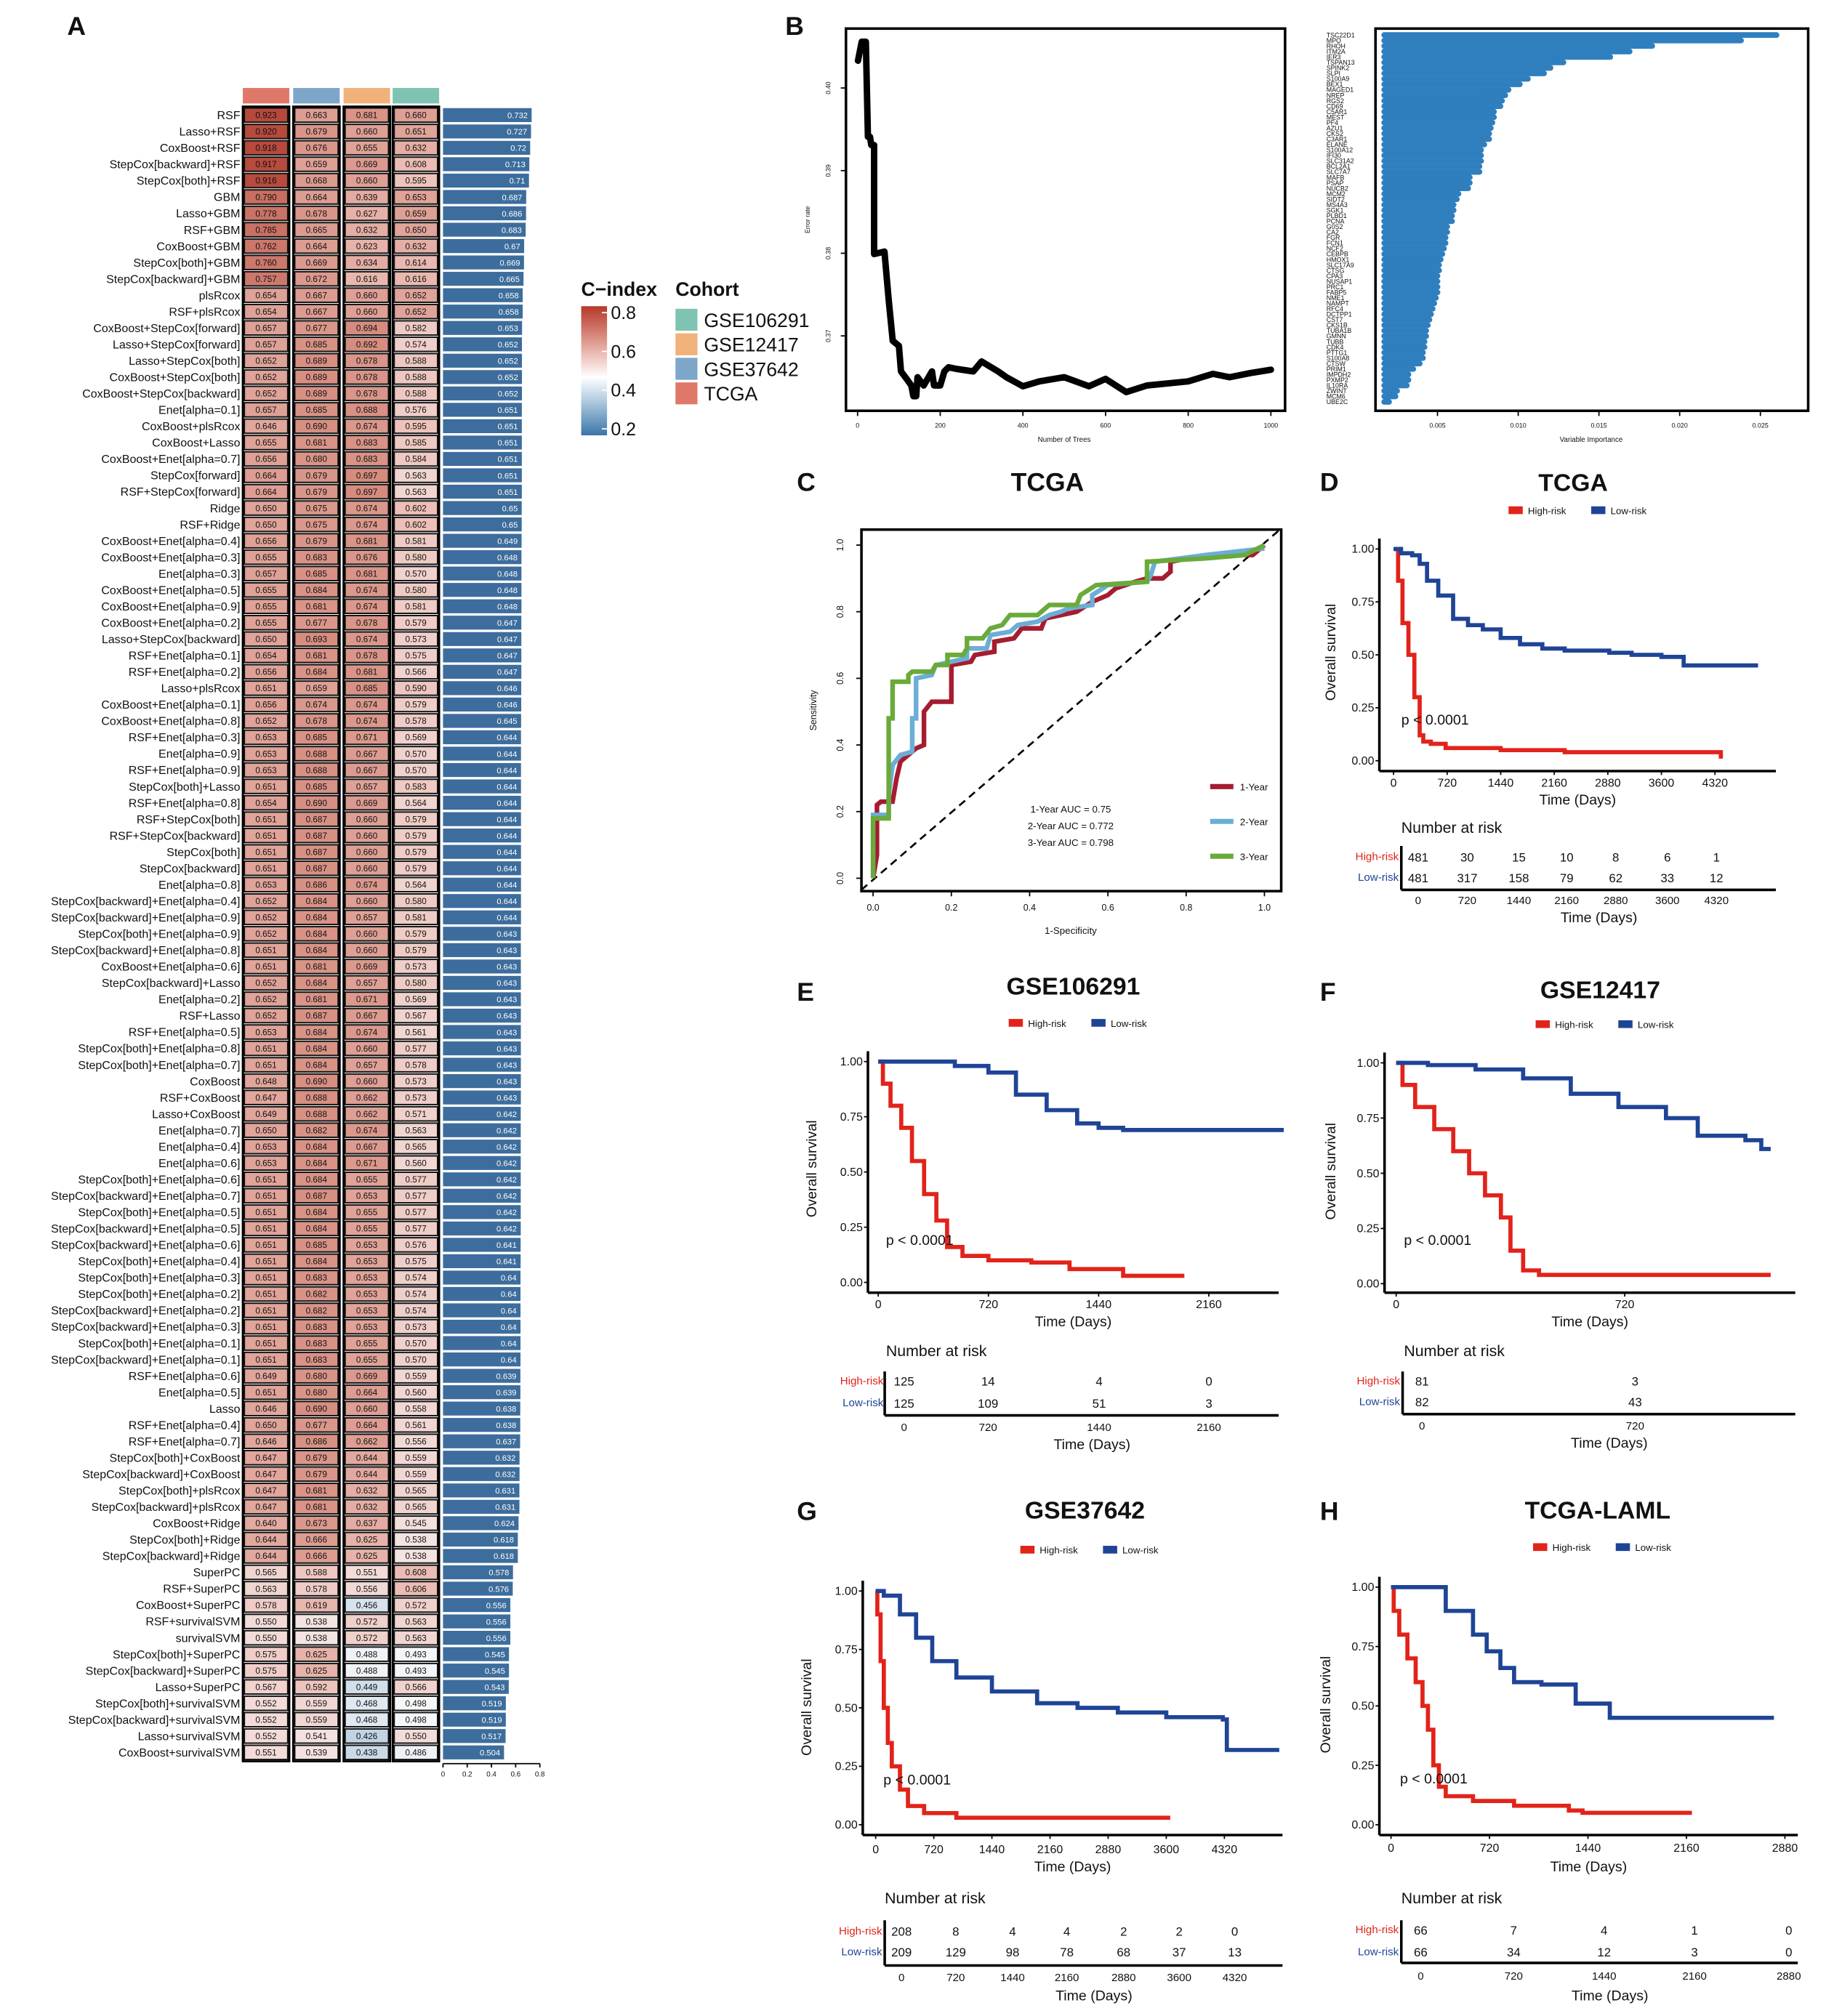  I want to click on cell-value: 0.614, so click(416, 262).